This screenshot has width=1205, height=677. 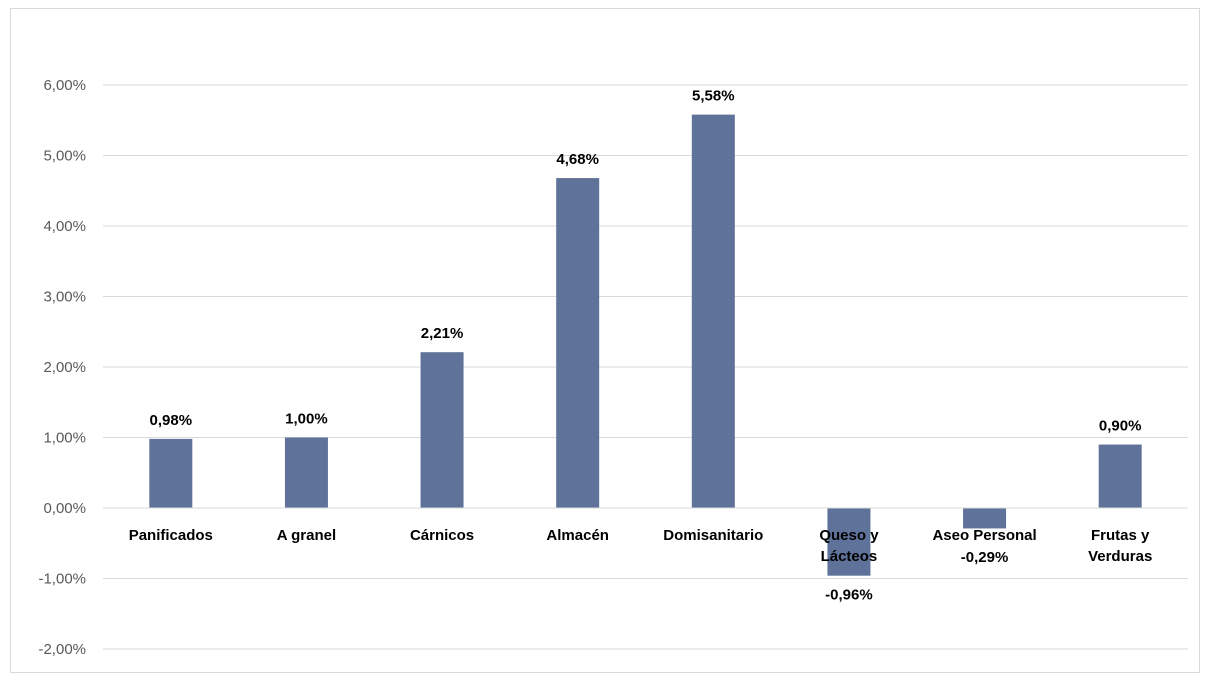 What do you see at coordinates (1120, 426) in the screenshot?
I see `data-label: 0,90%` at bounding box center [1120, 426].